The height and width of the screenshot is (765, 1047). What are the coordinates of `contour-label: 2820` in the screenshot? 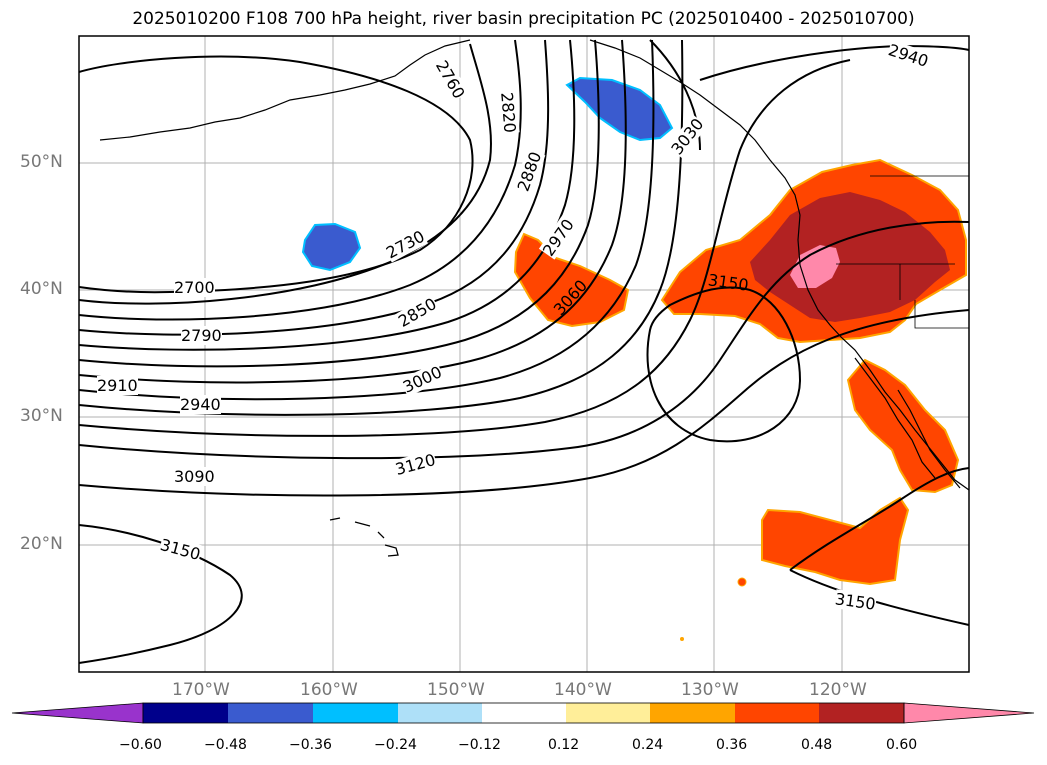 It's located at (508, 112).